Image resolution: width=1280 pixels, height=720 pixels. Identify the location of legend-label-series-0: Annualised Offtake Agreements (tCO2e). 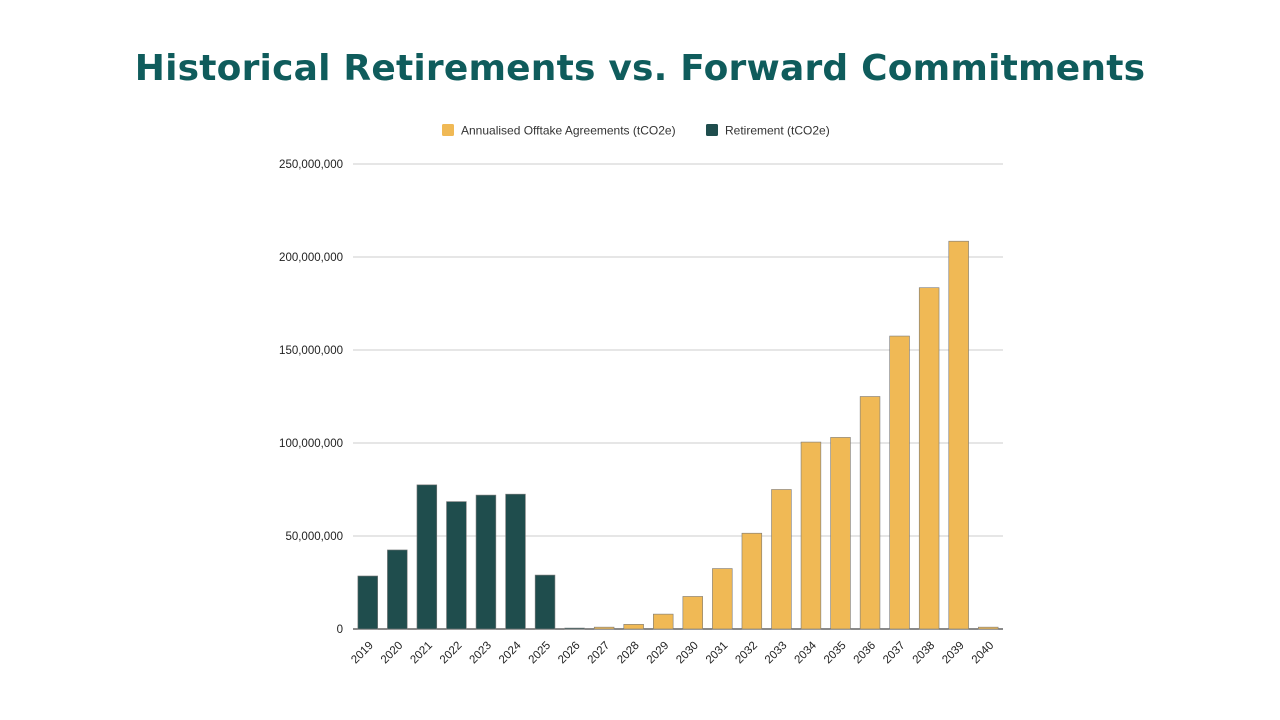
(568, 131).